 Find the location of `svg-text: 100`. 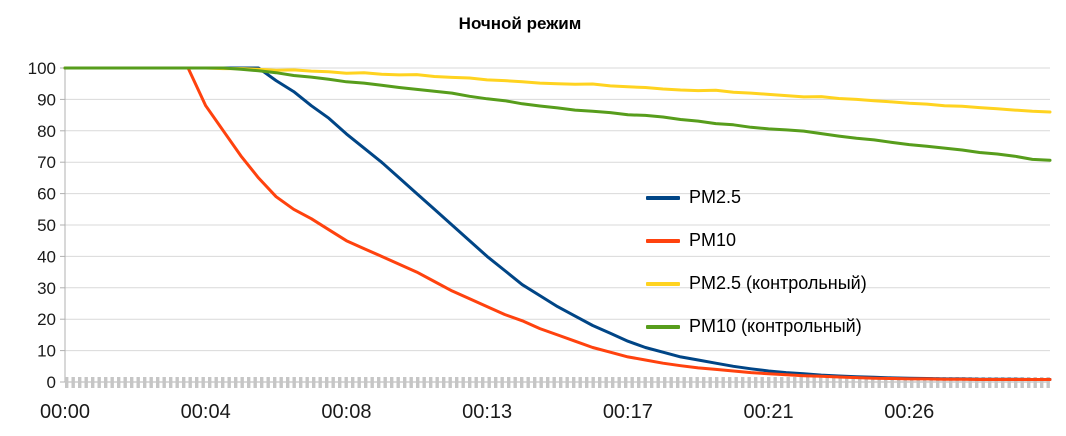

svg-text: 100 is located at coordinates (42, 68).